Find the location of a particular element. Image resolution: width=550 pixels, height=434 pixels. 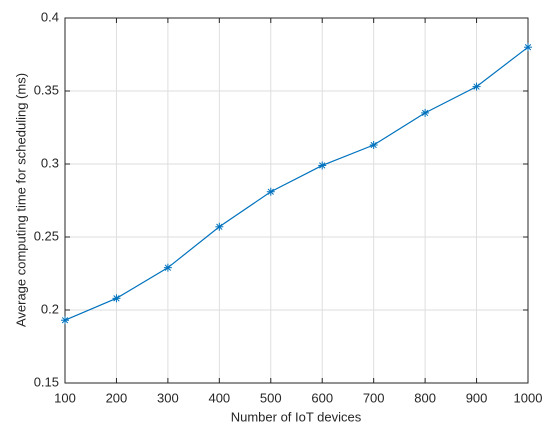

x-axis-label: Number of IoT devices is located at coordinates (296, 416).